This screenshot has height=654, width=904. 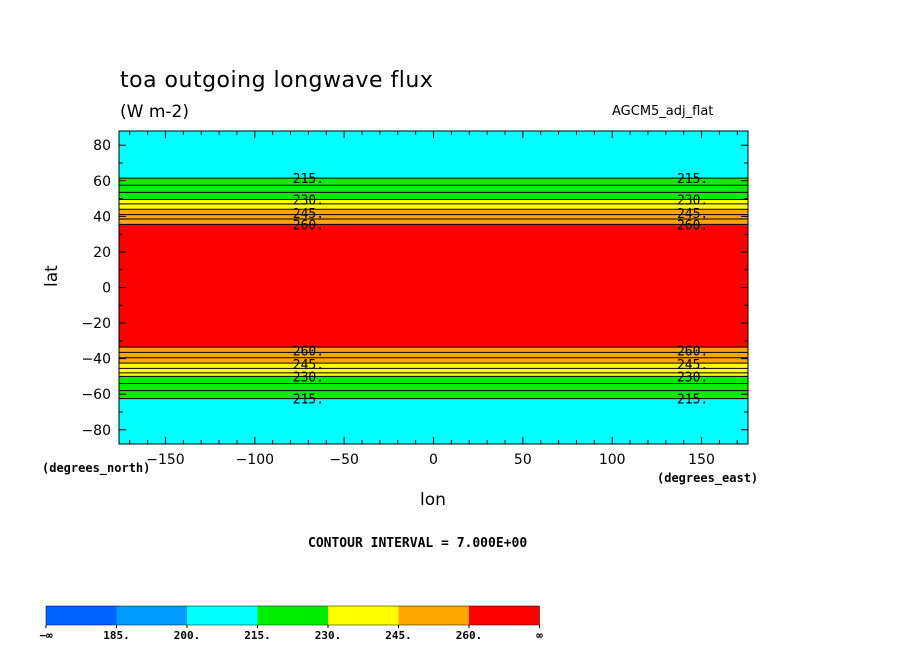 What do you see at coordinates (308, 352) in the screenshot?
I see `contour-label-4-0: 260.` at bounding box center [308, 352].